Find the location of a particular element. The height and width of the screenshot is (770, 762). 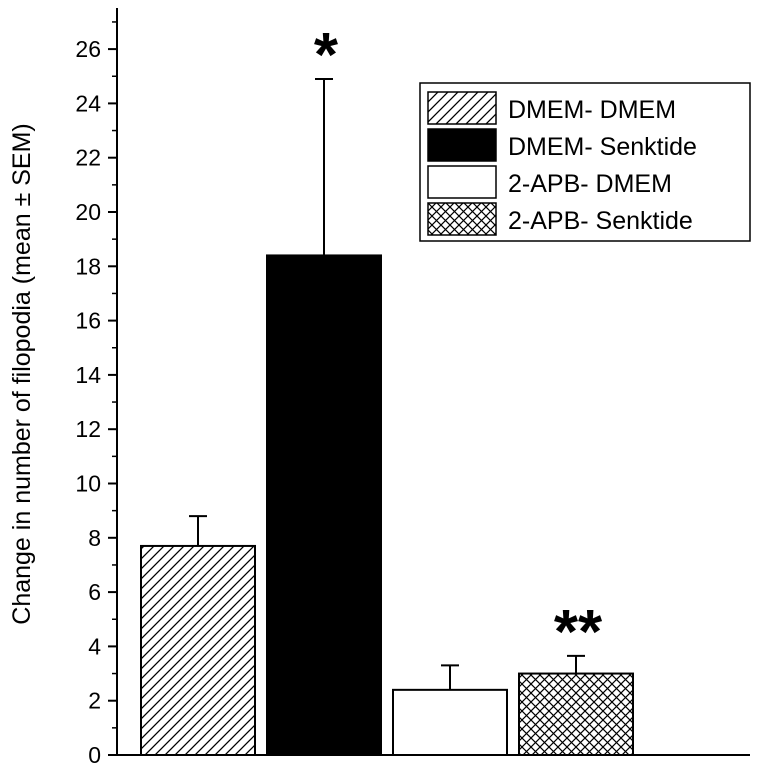

y-tick-label: 14 is located at coordinates (88, 375).